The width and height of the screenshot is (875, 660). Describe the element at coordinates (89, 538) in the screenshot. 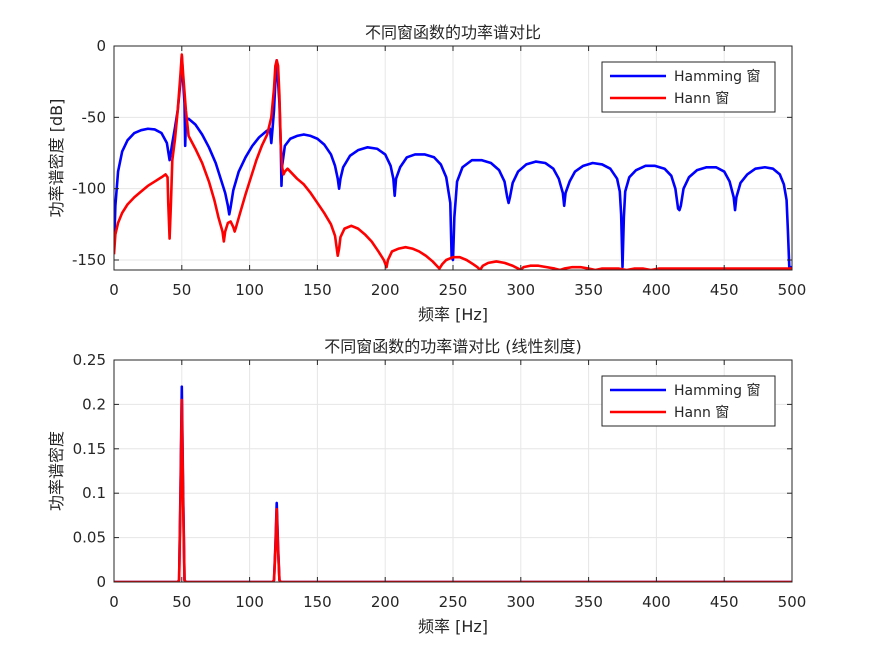

I see `y-tick-label: 0.05` at that location.